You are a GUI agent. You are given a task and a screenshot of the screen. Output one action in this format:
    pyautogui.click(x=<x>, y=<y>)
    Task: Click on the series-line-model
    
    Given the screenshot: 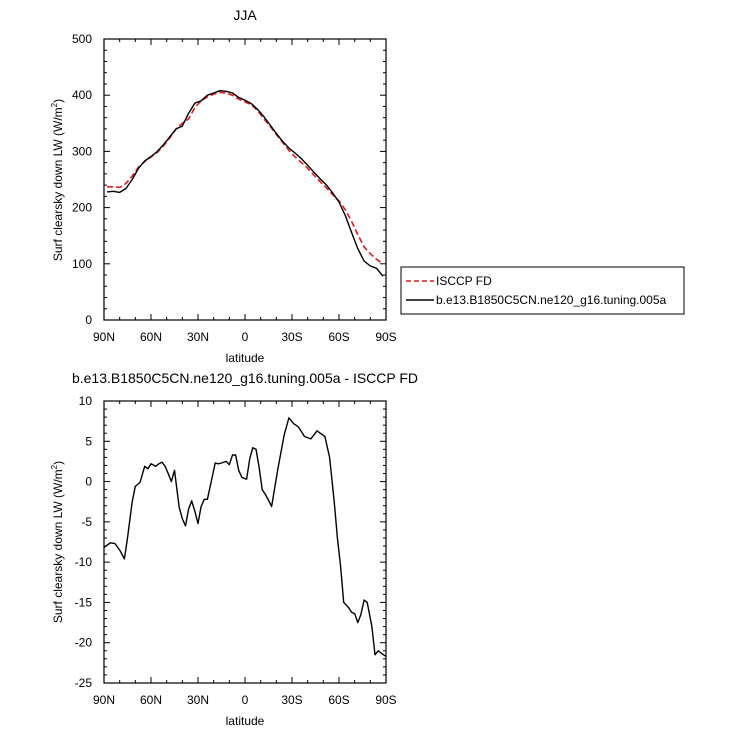 What is the action you would take?
    pyautogui.click(x=245, y=183)
    